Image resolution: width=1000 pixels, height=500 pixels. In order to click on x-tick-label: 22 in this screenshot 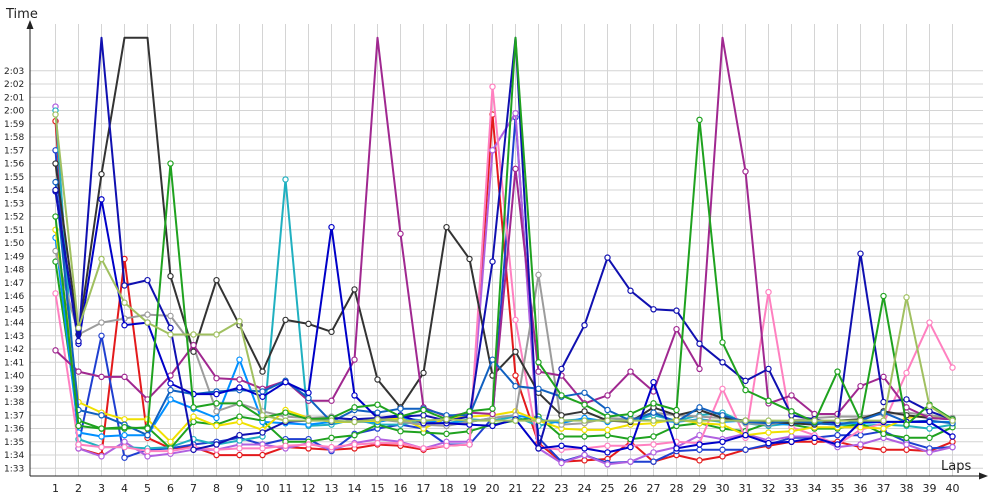, I will do `click(539, 488)`.